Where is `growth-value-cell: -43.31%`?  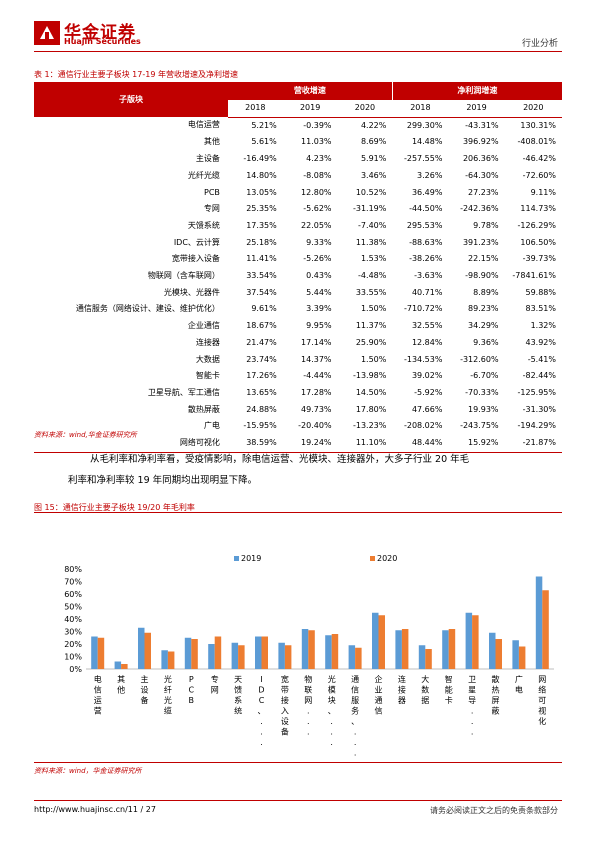
growth-value-cell: -43.31% is located at coordinates (482, 125).